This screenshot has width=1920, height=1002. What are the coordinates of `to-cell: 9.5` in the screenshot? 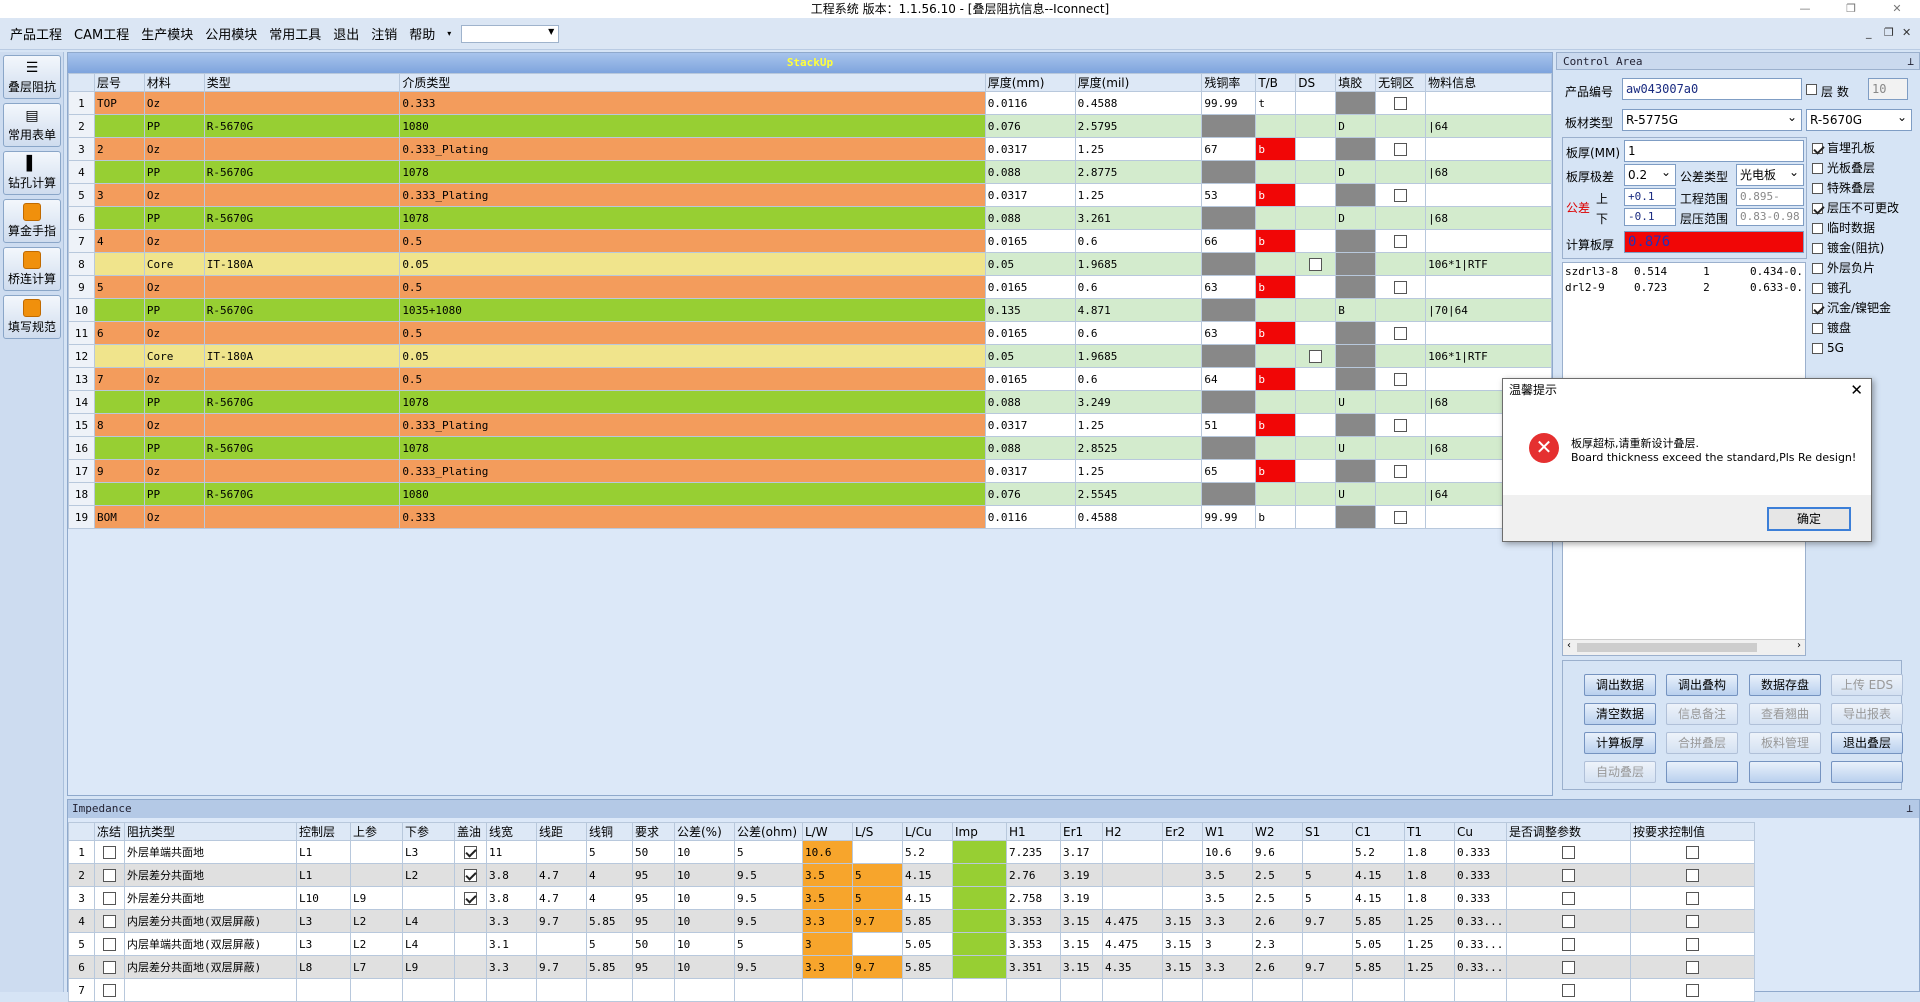 It's located at (768, 898).